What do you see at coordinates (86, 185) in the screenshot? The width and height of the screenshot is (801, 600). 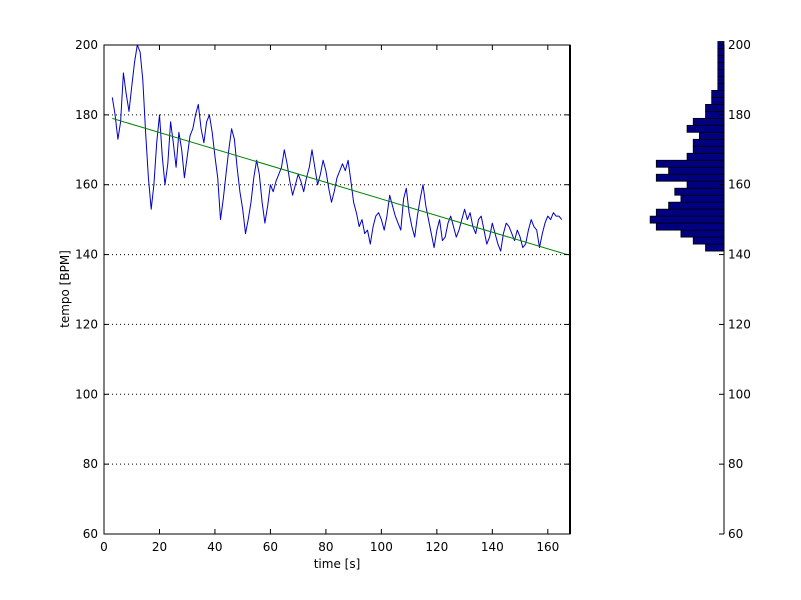 I see `y-tick-label: 160` at bounding box center [86, 185].